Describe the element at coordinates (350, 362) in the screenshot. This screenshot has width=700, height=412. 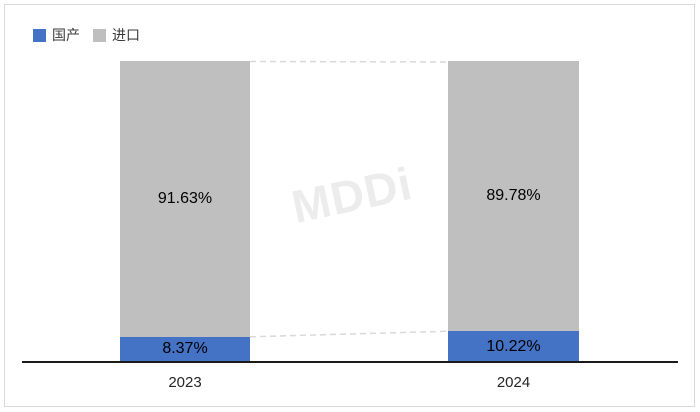
I see `x-axis-line` at that location.